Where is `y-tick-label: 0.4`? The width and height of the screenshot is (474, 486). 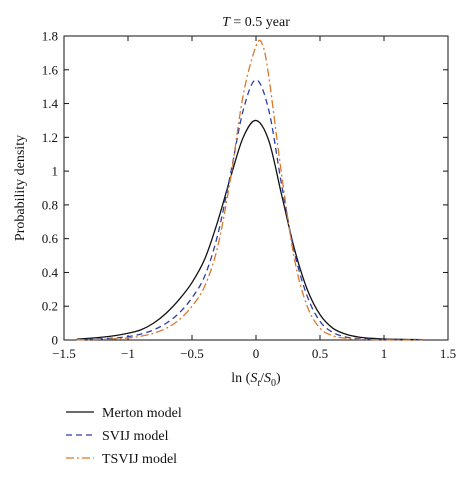
y-tick-label: 0.4 is located at coordinates (50, 272).